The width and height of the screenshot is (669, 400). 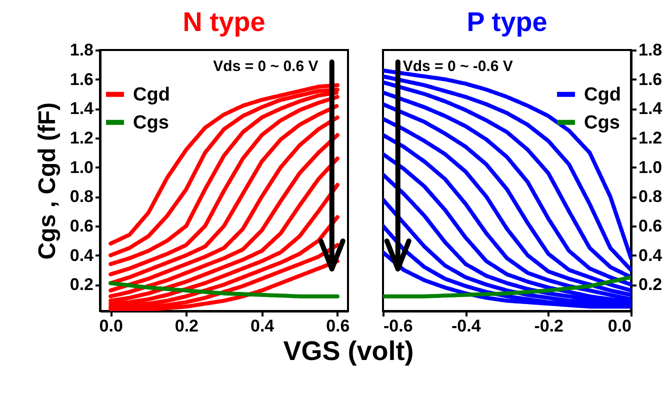 What do you see at coordinates (398, 326) in the screenshot?
I see `x-tick-label: -0.6` at bounding box center [398, 326].